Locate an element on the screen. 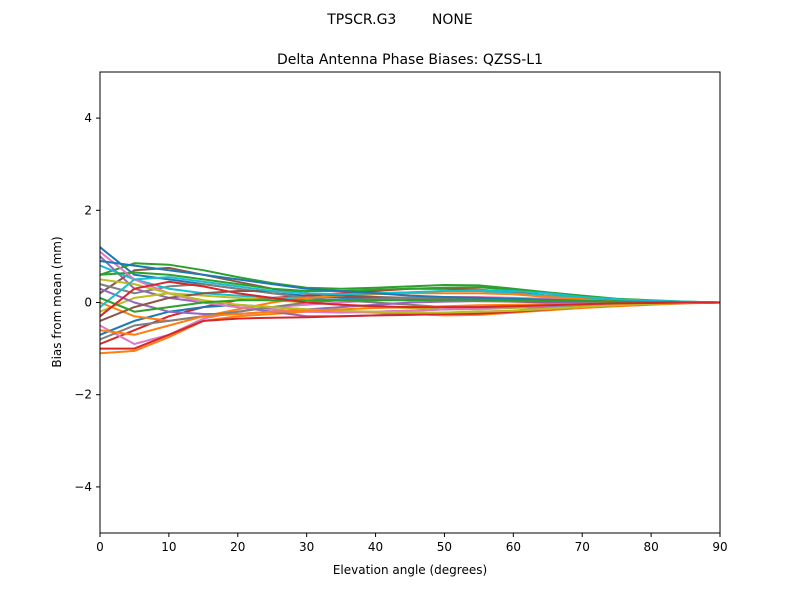  x-tick-label: 70 is located at coordinates (582, 547).